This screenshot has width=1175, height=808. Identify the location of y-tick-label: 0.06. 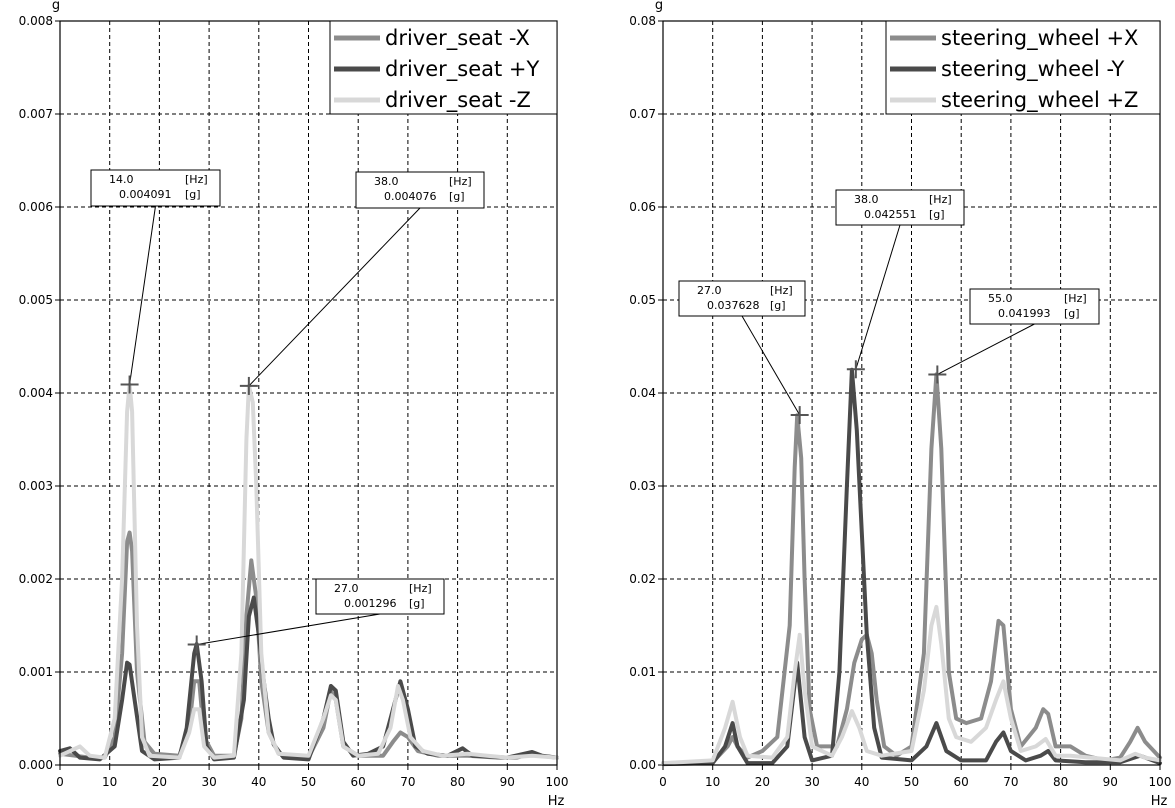
(642, 207).